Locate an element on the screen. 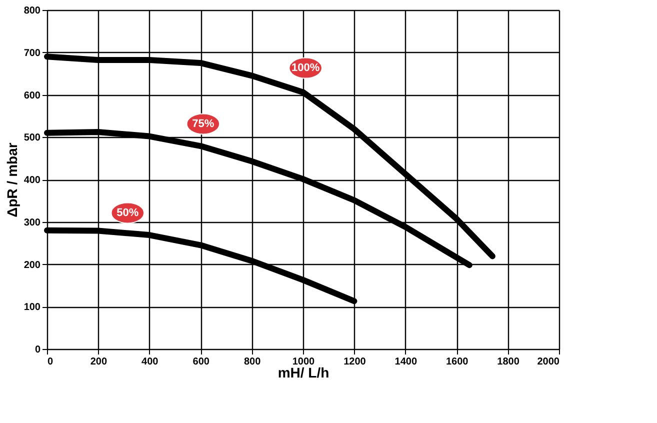 This screenshot has width=657, height=423. y-tick-label: 800 is located at coordinates (32, 11).